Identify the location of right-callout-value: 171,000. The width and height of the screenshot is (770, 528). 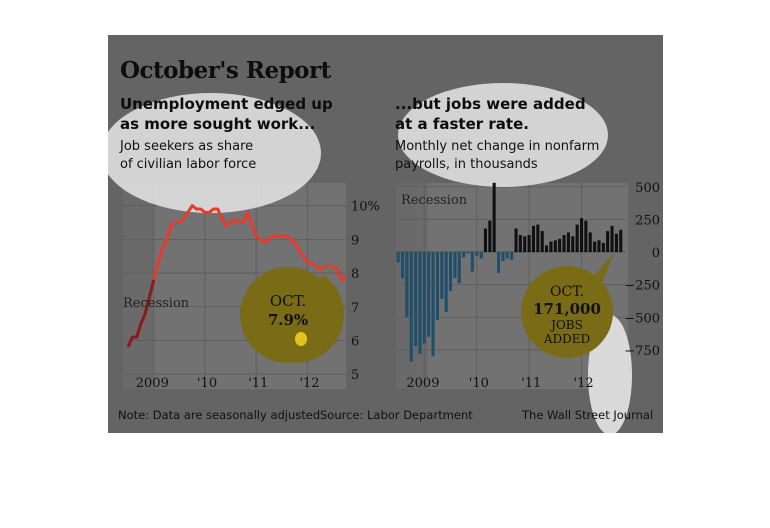
(567, 309).